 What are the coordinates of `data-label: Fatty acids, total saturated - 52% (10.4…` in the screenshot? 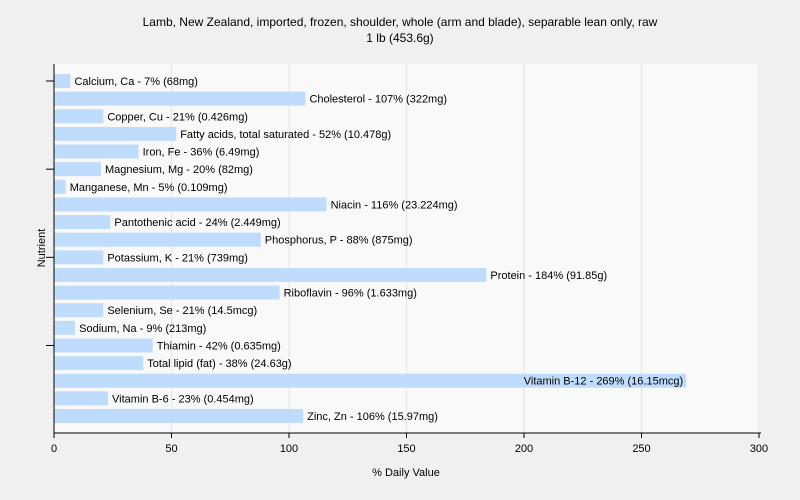 It's located at (285, 135).